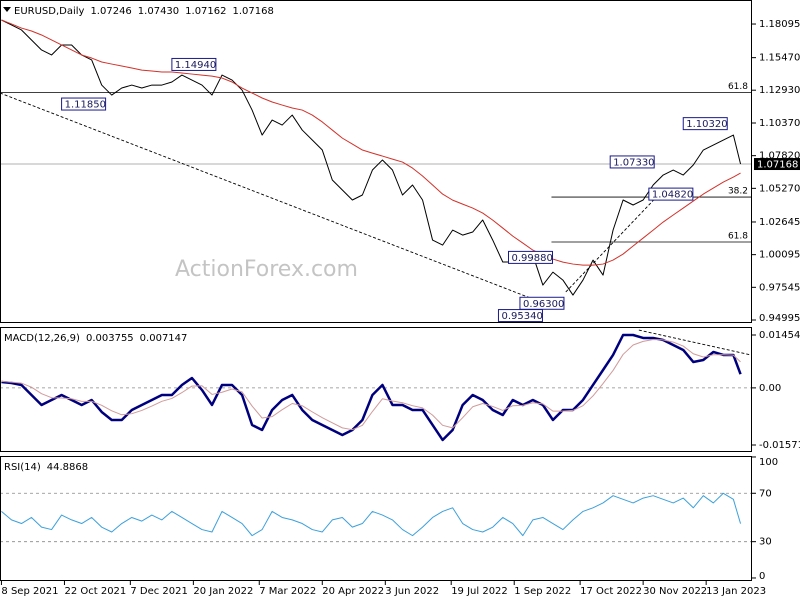 The width and height of the screenshot is (800, 600). What do you see at coordinates (779, 24) in the screenshot?
I see `y-tick-label: 1.18095` at bounding box center [779, 24].